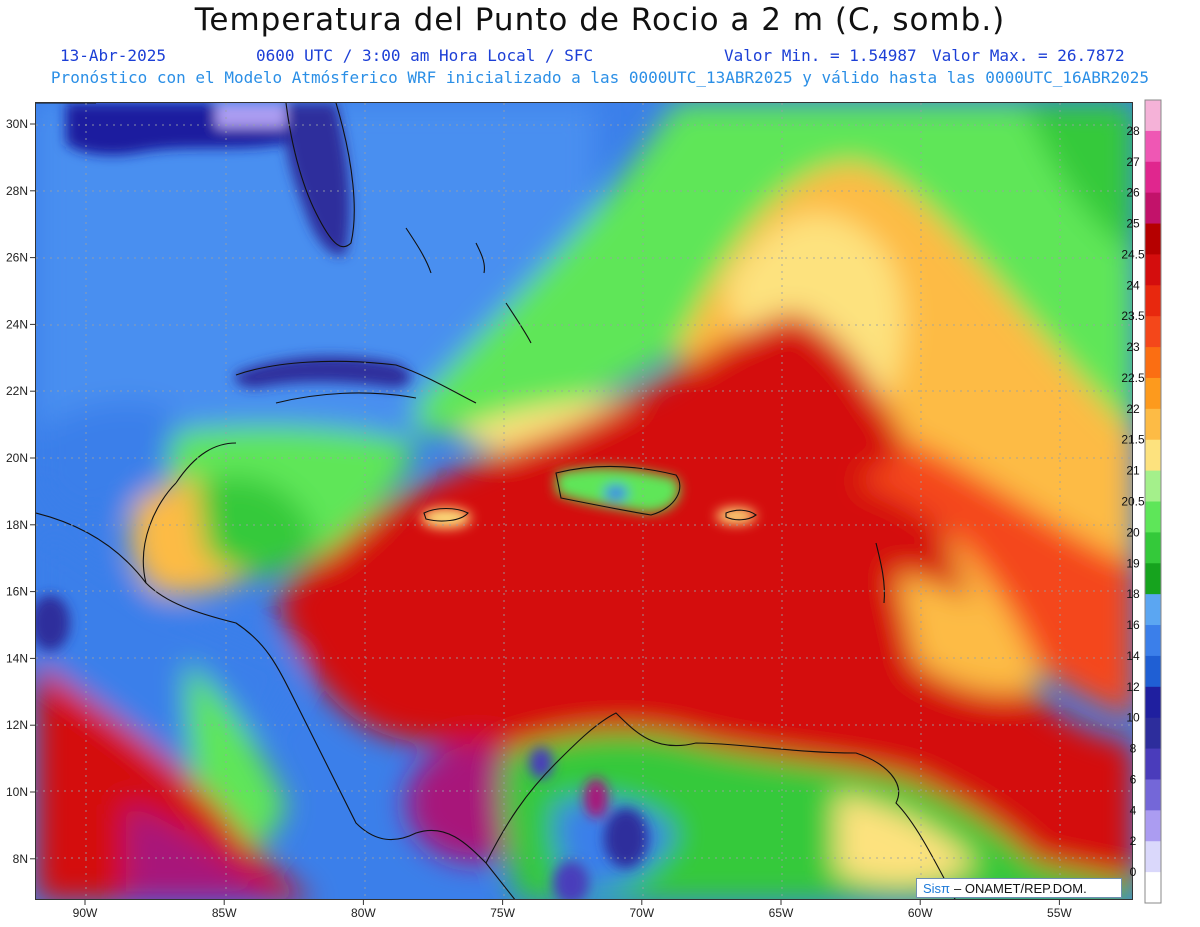  I want to click on lat-label: 10N, so click(17, 792).